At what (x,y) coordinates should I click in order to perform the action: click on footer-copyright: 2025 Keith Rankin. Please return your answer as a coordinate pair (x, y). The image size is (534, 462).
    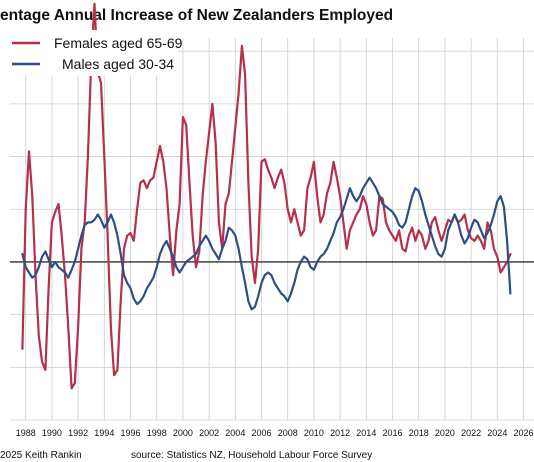
    Looking at the image, I should click on (41, 455).